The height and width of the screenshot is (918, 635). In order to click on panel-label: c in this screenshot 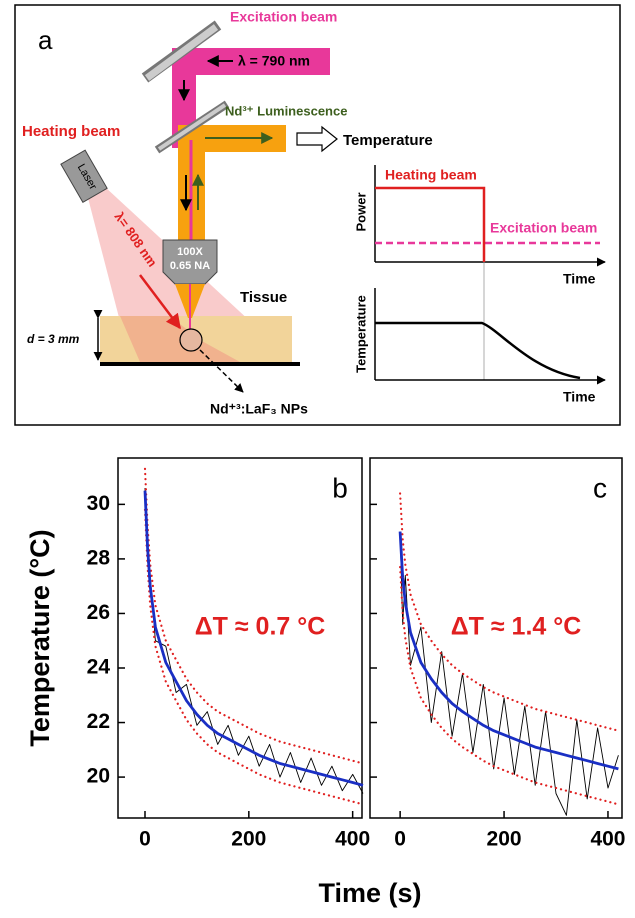, I will do `click(600, 487)`.